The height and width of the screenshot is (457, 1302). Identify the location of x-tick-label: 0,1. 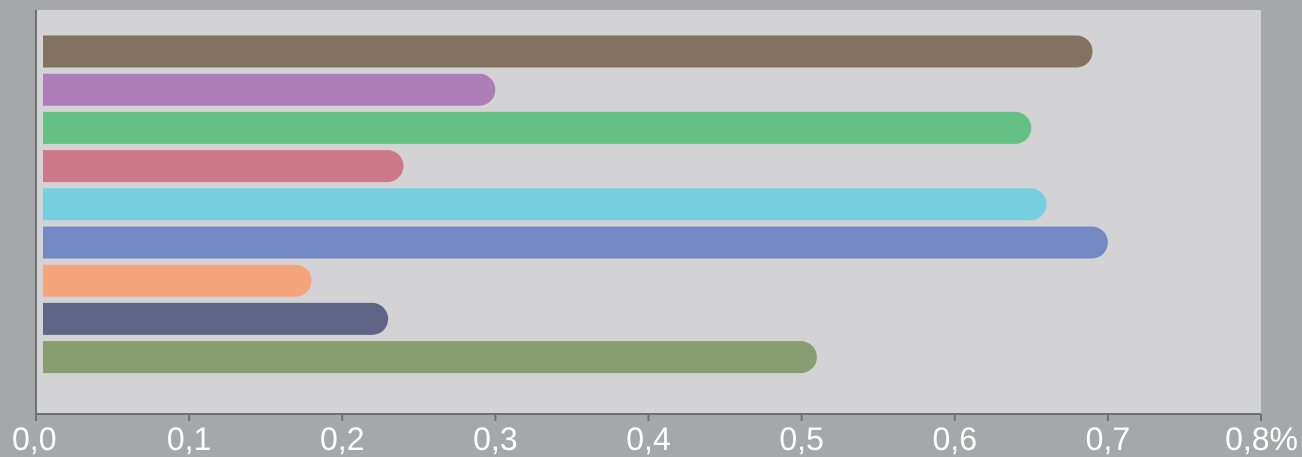
(189, 439).